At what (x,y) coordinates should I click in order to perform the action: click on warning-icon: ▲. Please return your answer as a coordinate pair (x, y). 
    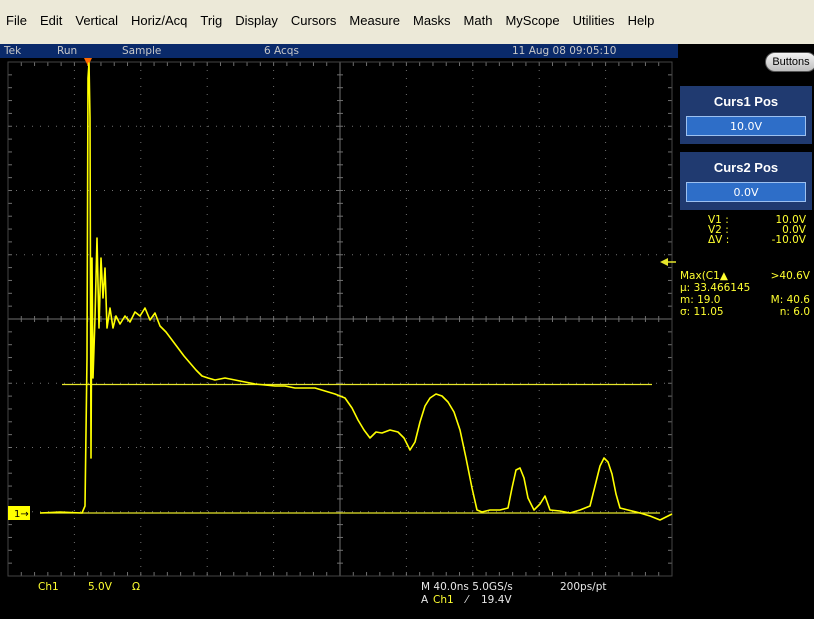
    Looking at the image, I should click on (723, 276).